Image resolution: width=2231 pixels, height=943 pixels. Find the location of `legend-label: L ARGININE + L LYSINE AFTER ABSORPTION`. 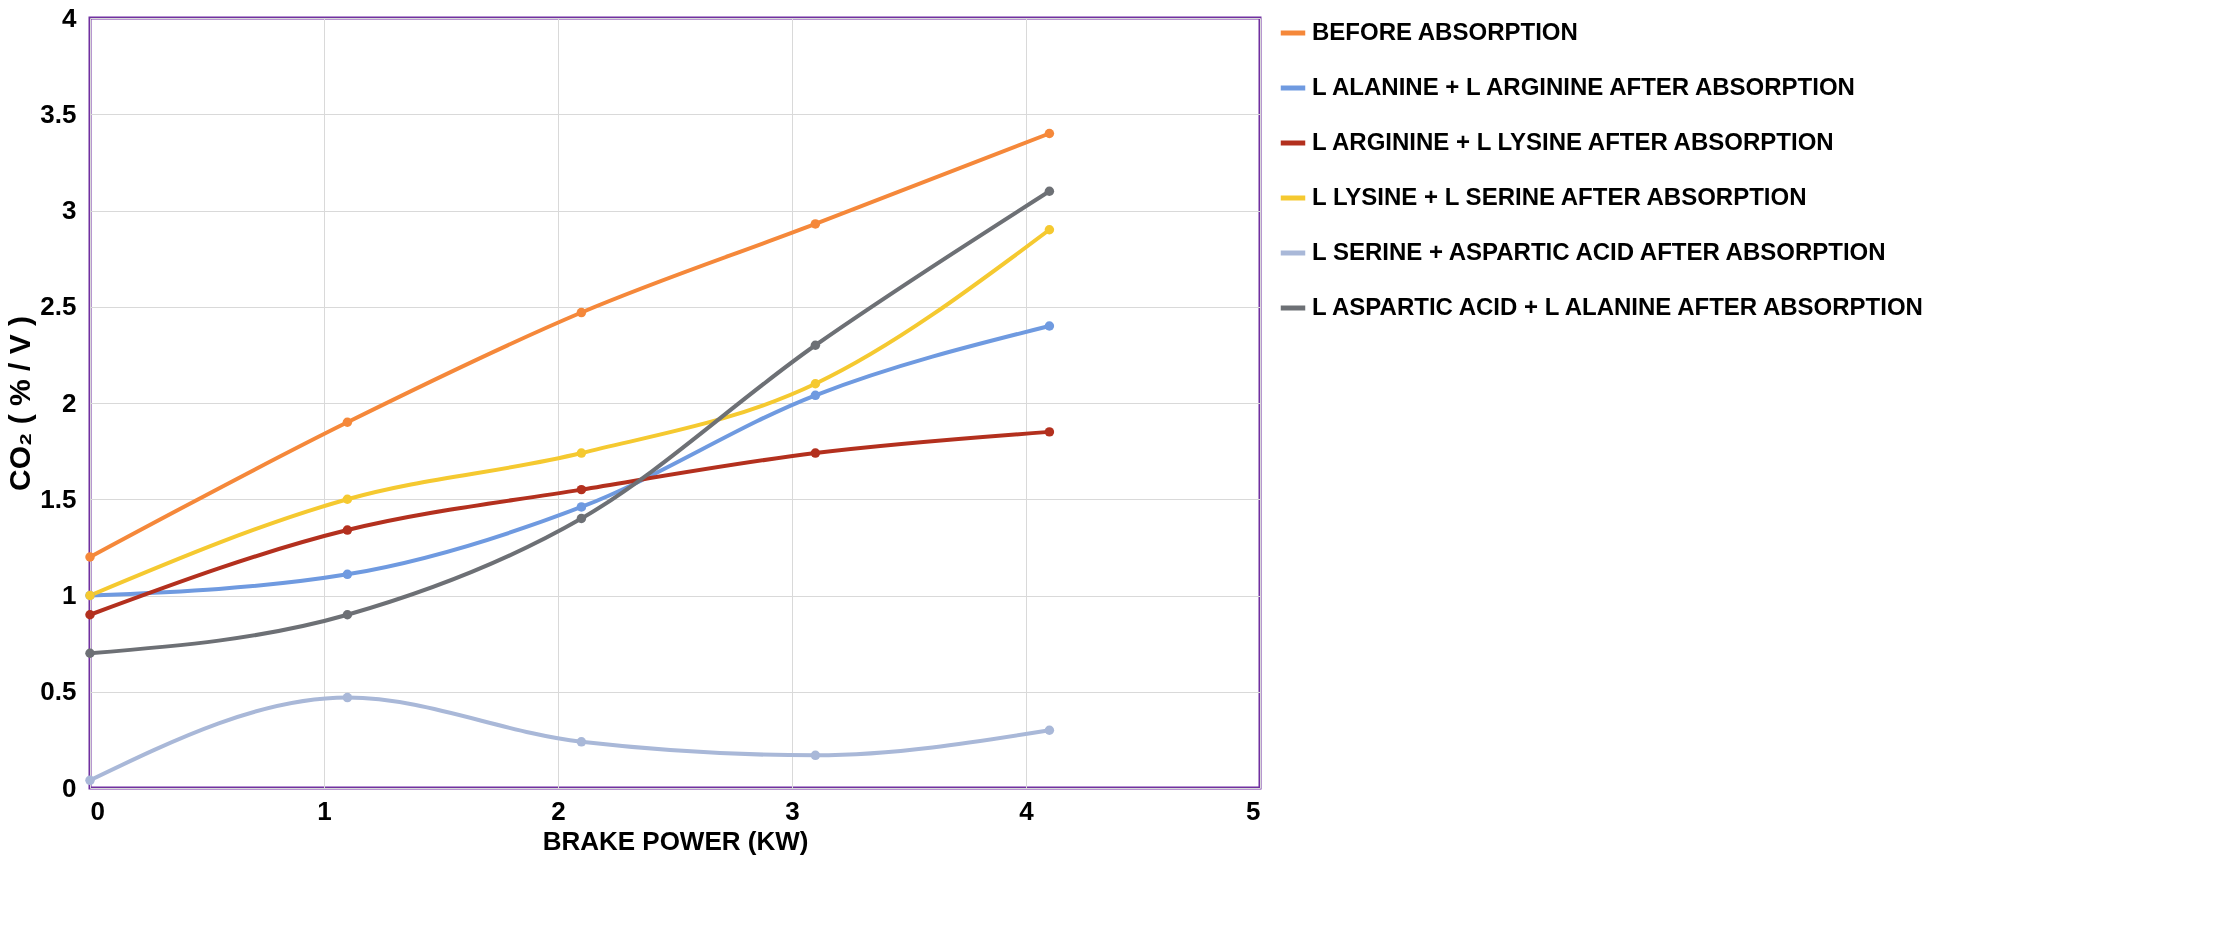

legend-label: L ARGININE + L LYSINE AFTER ABSORPTION is located at coordinates (1573, 141).